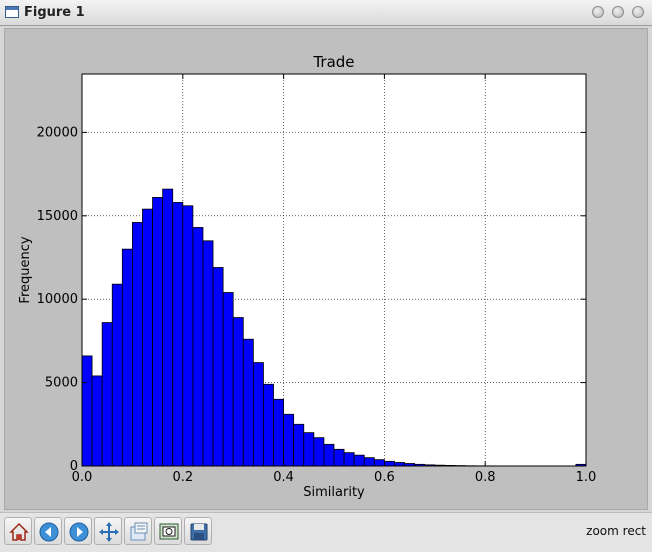  Describe the element at coordinates (182, 477) in the screenshot. I see `x-tick-label: 0.2` at that location.